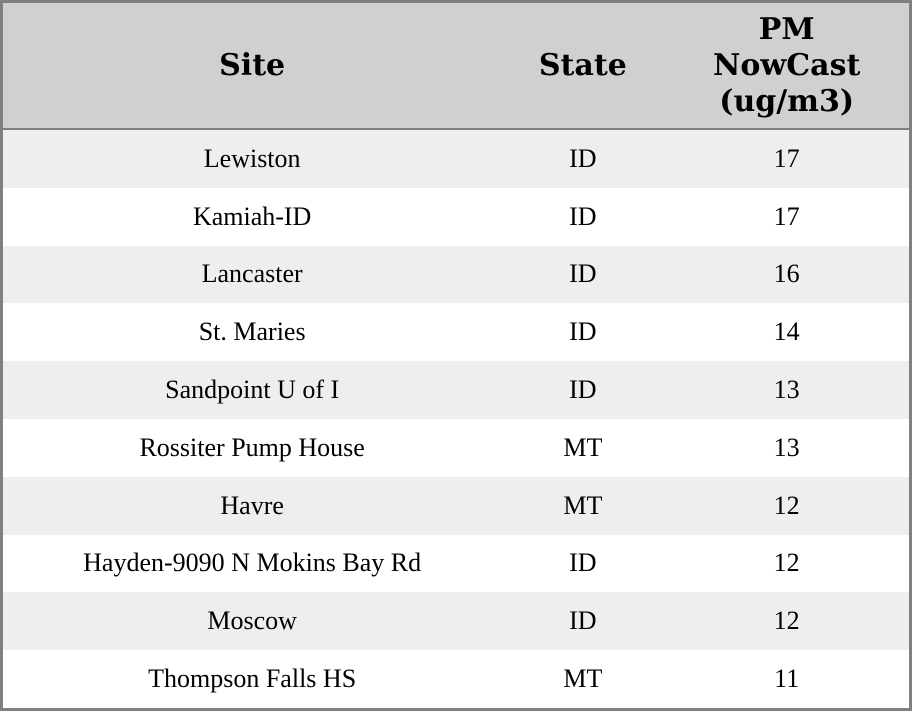 The width and height of the screenshot is (912, 711). I want to click on column-header-pm: PM NowCast (ug/m3), so click(786, 66).